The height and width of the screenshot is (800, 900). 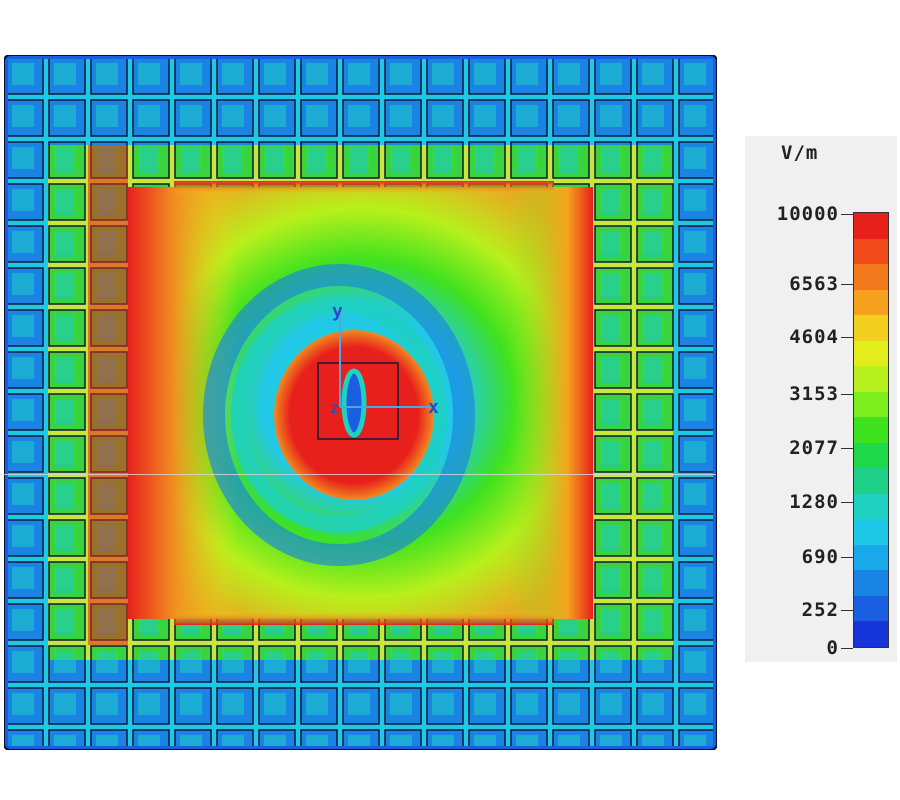 I want to click on legend-tick-label: 3153, so click(x=814, y=394).